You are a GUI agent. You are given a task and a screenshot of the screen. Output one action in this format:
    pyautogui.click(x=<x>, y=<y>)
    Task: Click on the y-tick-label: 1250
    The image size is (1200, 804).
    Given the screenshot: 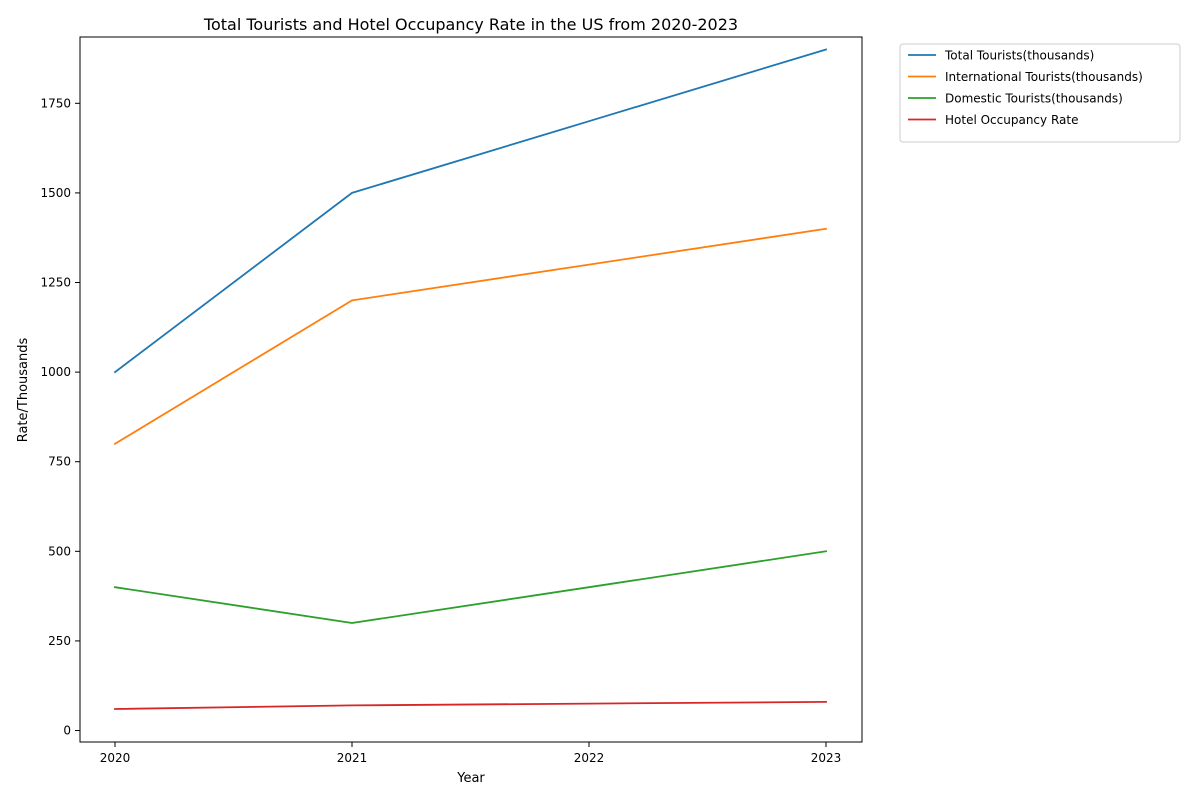 What is the action you would take?
    pyautogui.click(x=55, y=283)
    